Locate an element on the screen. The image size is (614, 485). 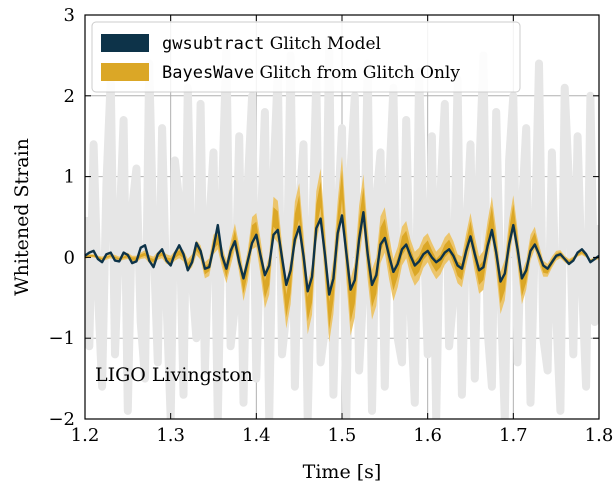
y-tick-label: −2 is located at coordinates (61, 419).